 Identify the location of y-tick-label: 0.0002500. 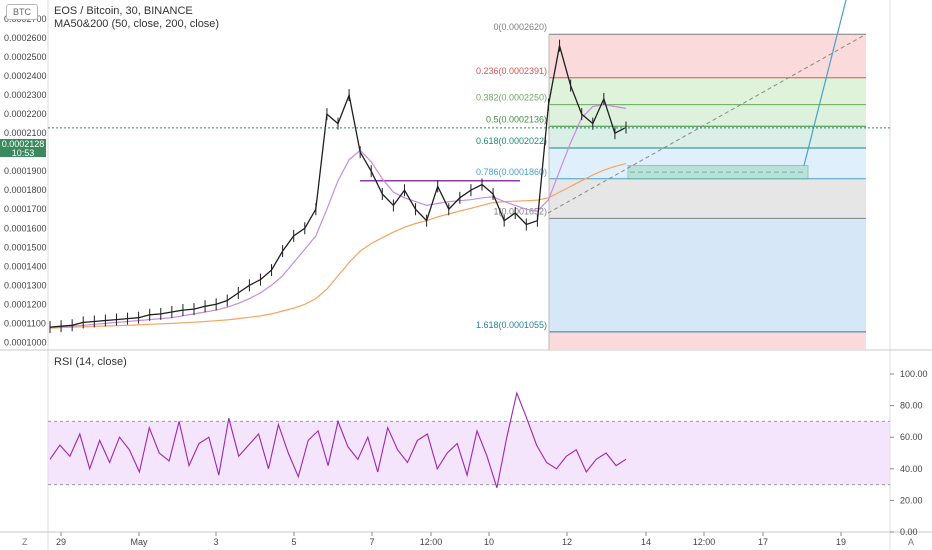
(25, 57).